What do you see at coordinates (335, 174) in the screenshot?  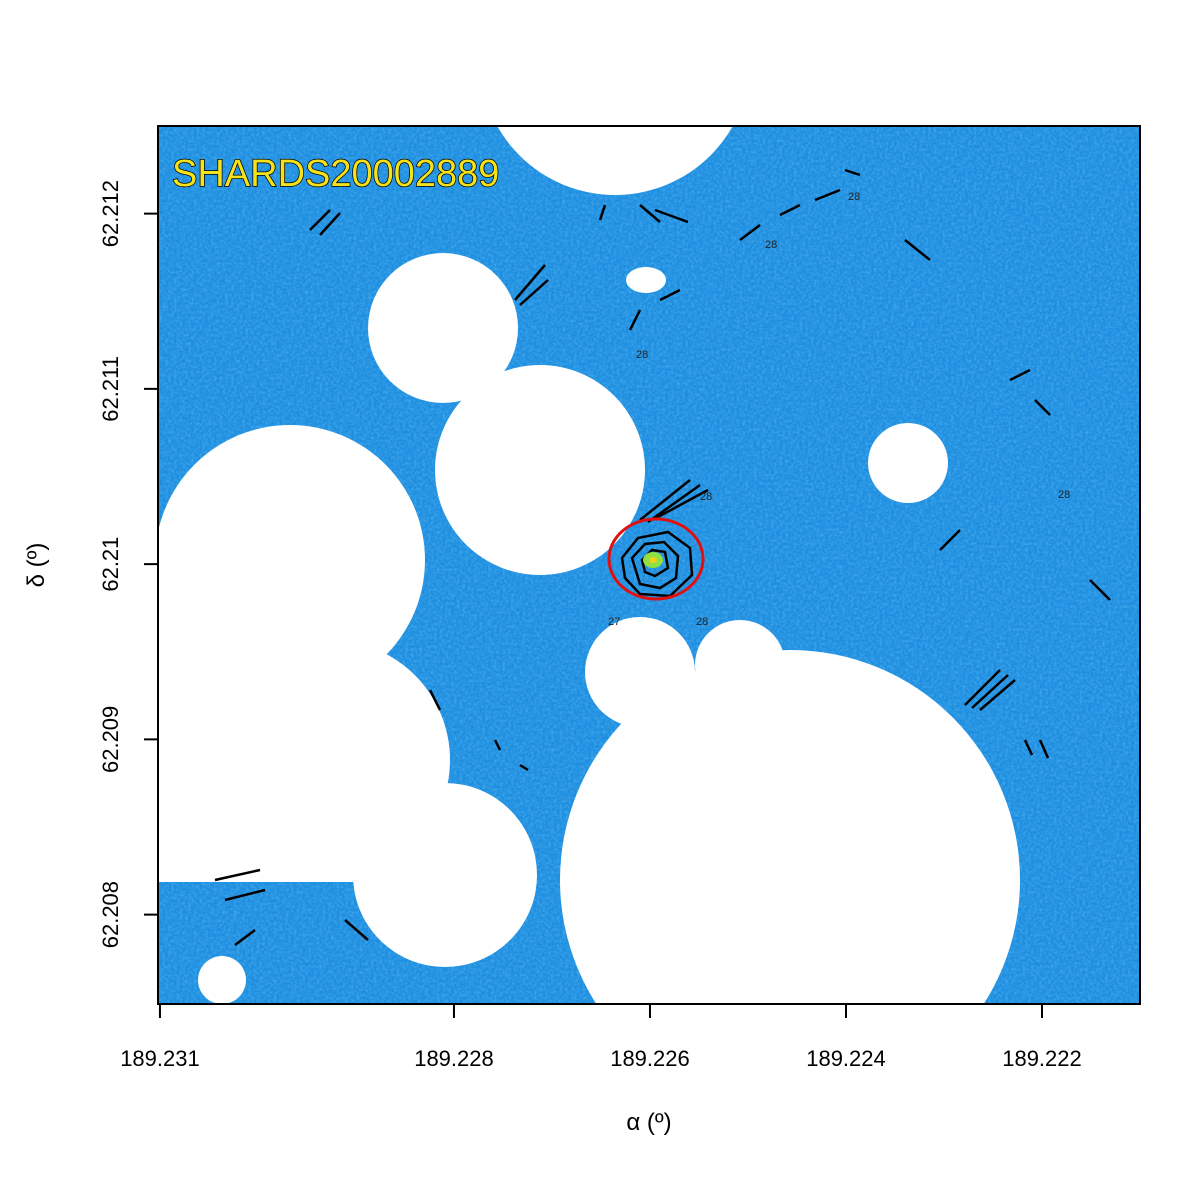 I see `source-name: SHARDS20002889` at bounding box center [335, 174].